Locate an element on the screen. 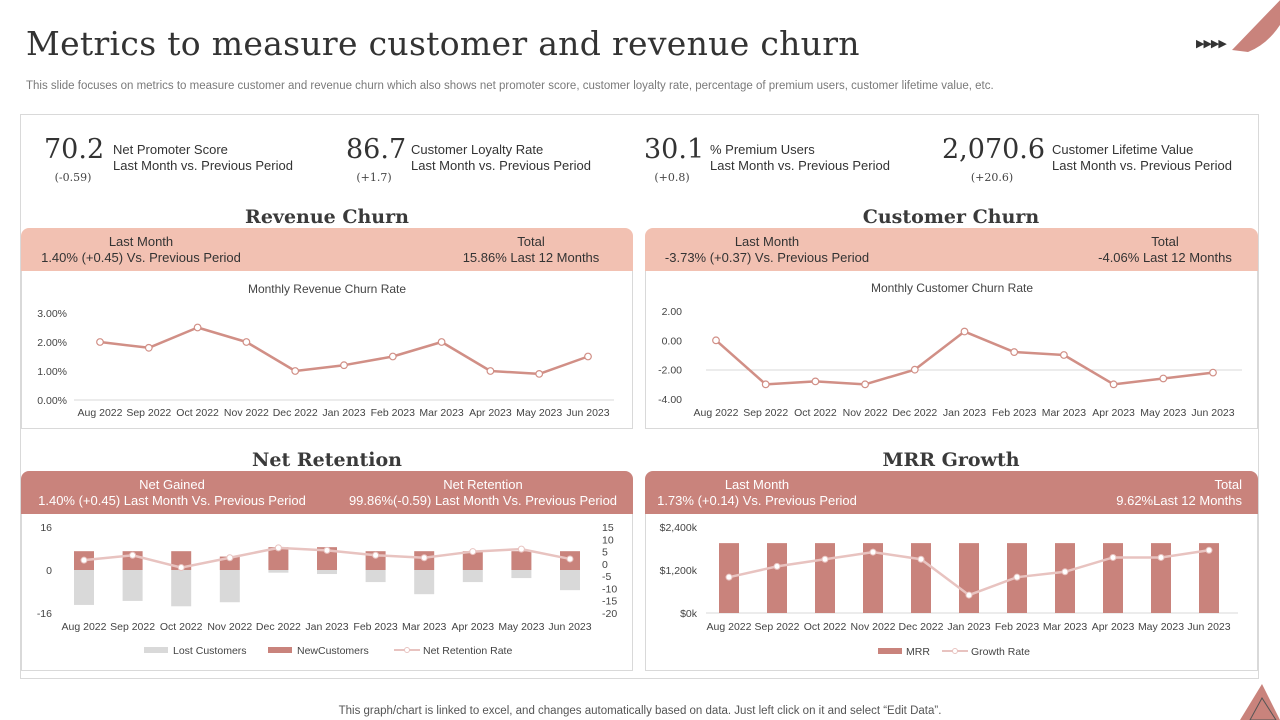  y-tick-label: 2.00 is located at coordinates (672, 312).